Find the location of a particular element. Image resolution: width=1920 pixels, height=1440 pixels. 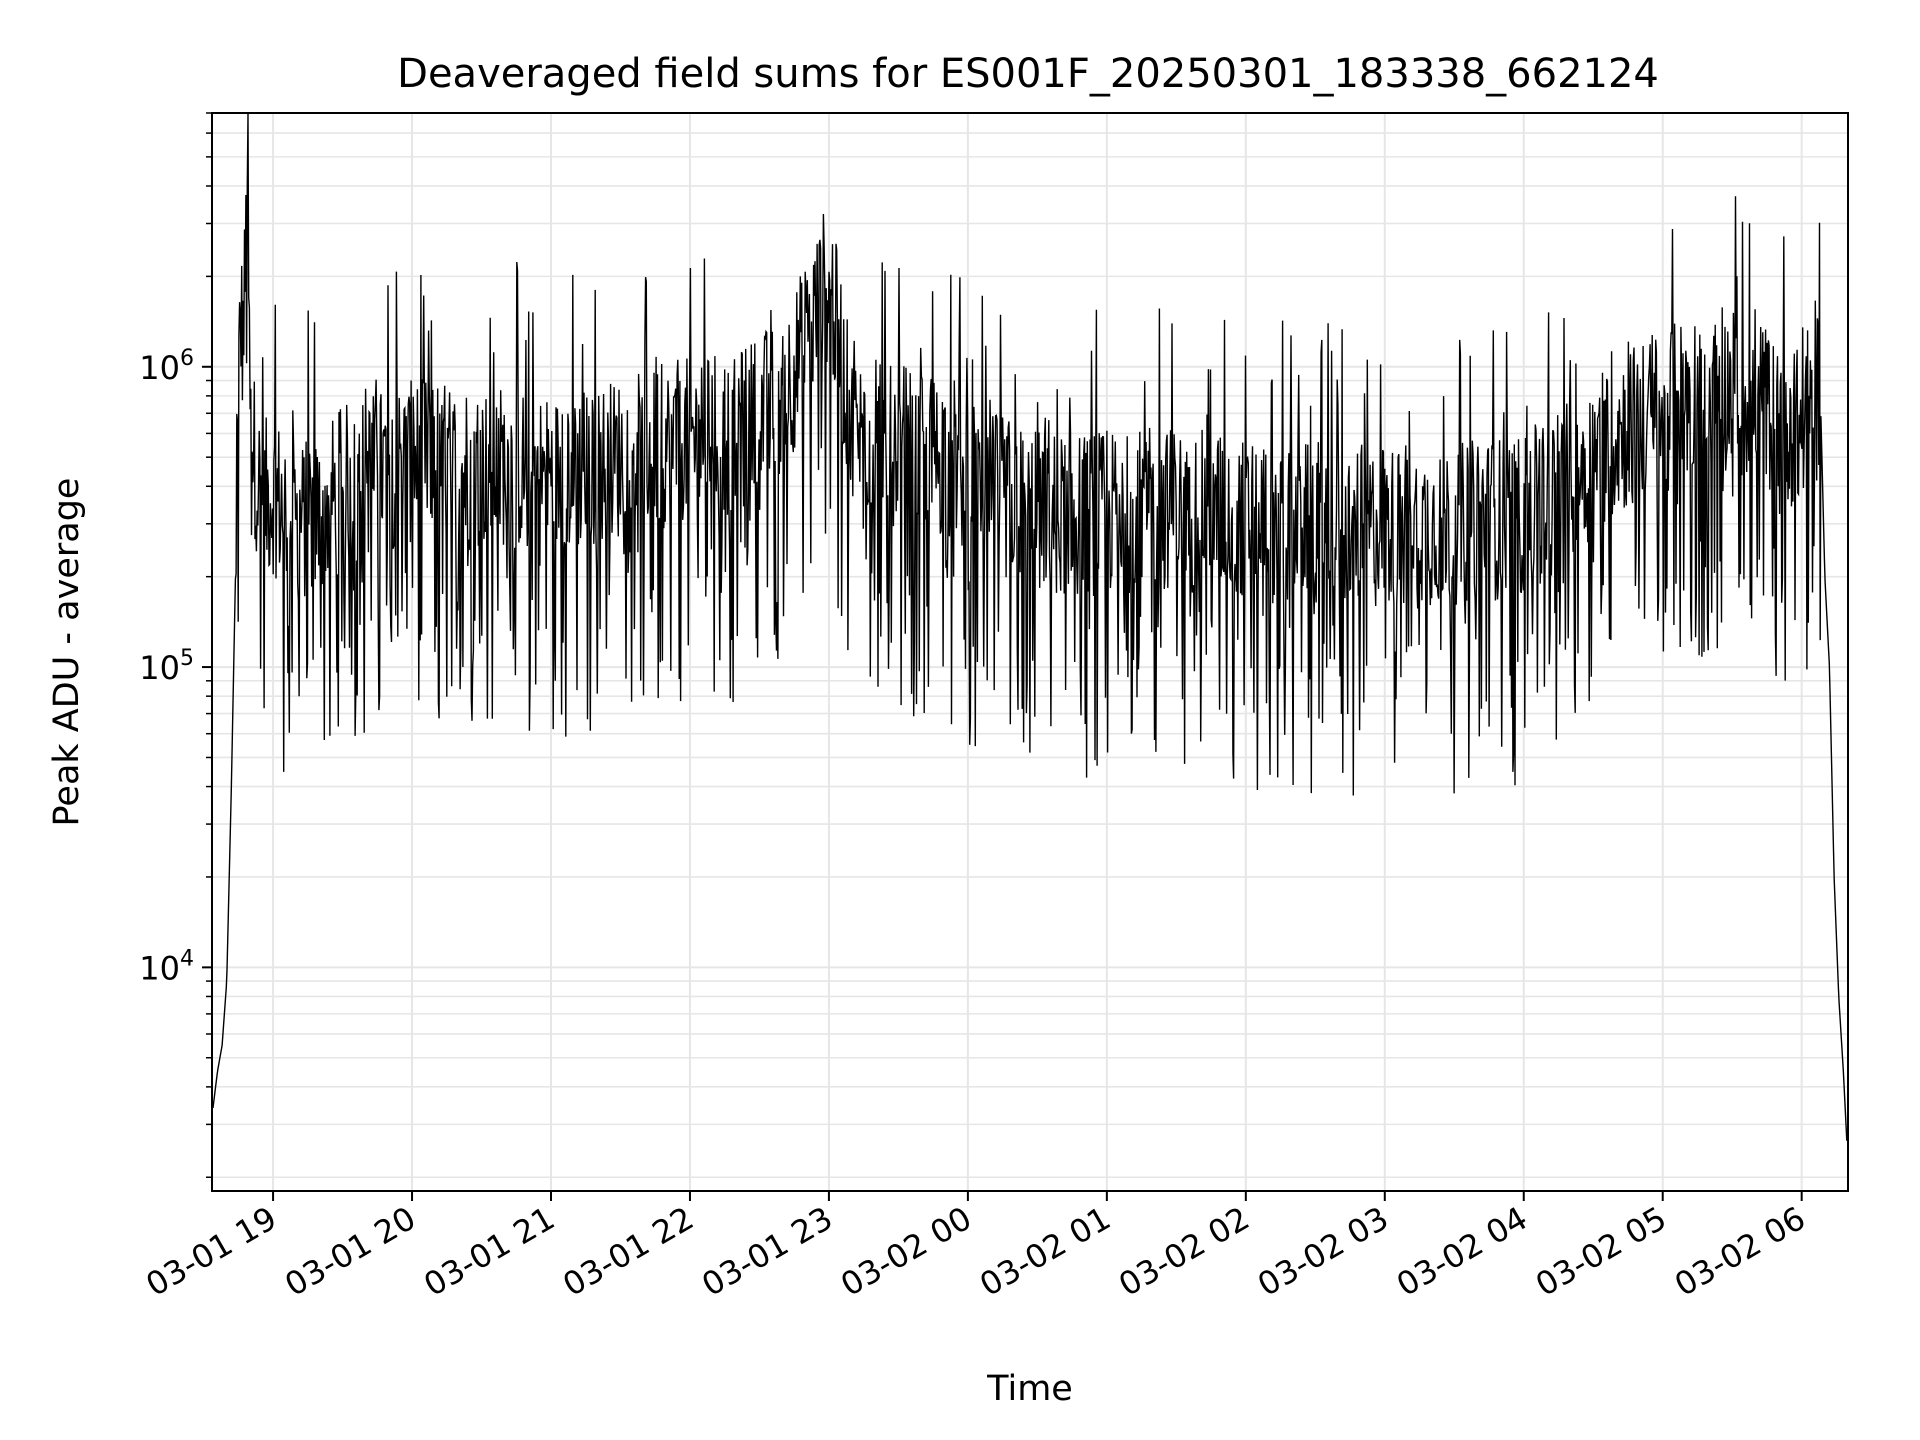

y-tick-exponent: 6 is located at coordinates (187, 358).